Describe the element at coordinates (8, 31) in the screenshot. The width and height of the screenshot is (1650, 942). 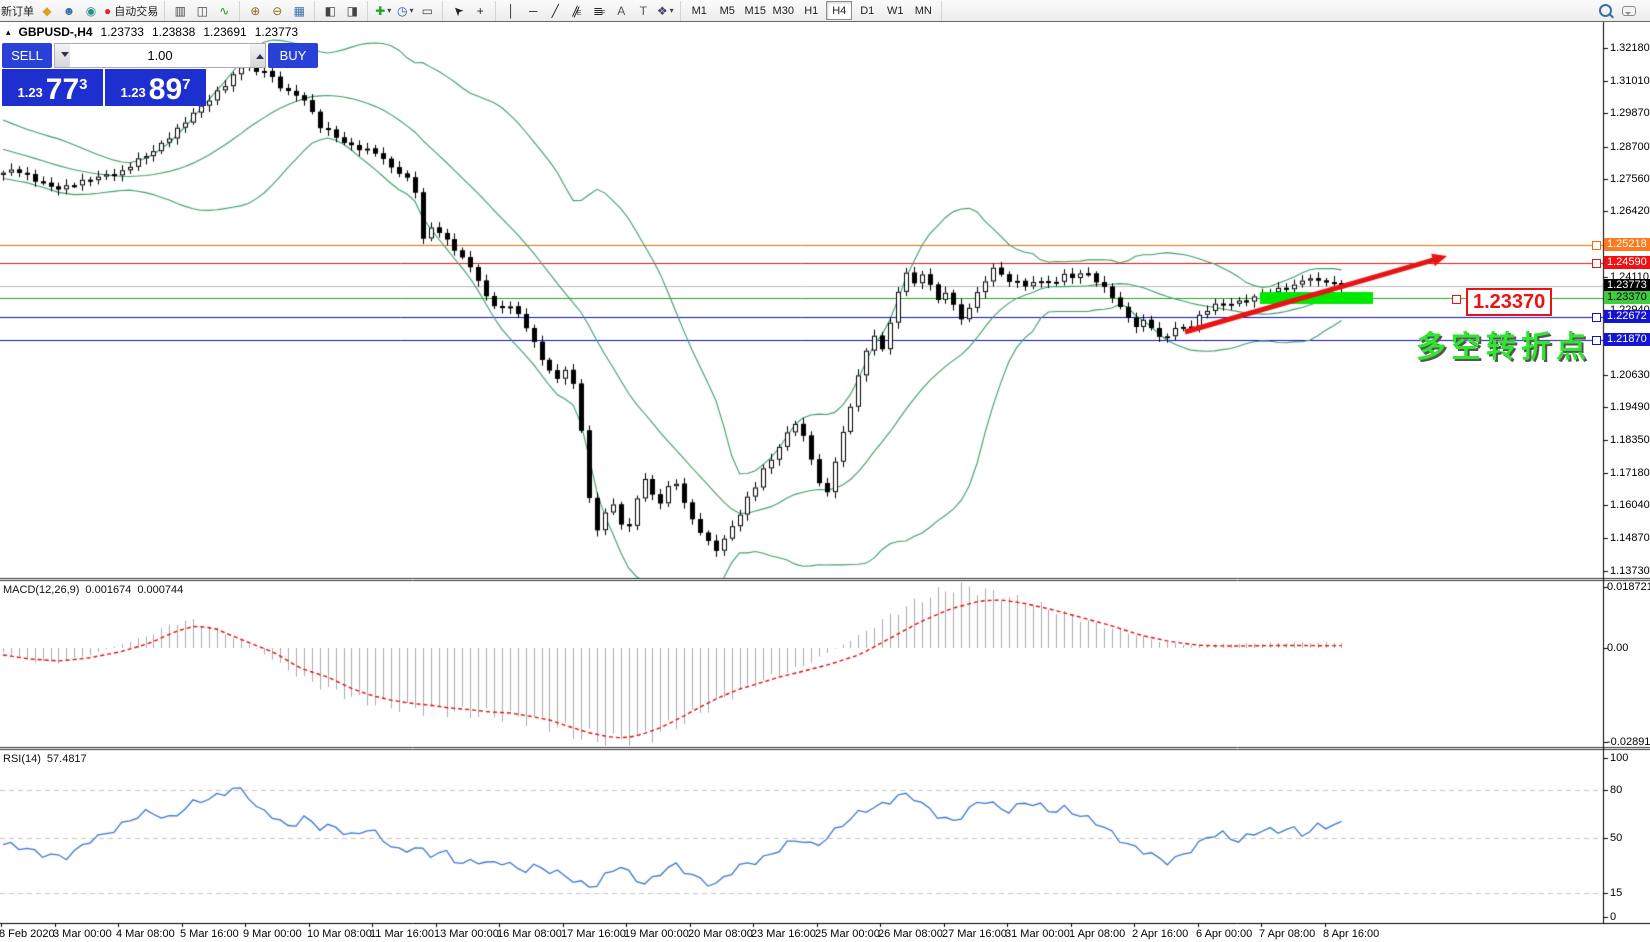
I see `collapse-one-click-icon: ▴` at that location.